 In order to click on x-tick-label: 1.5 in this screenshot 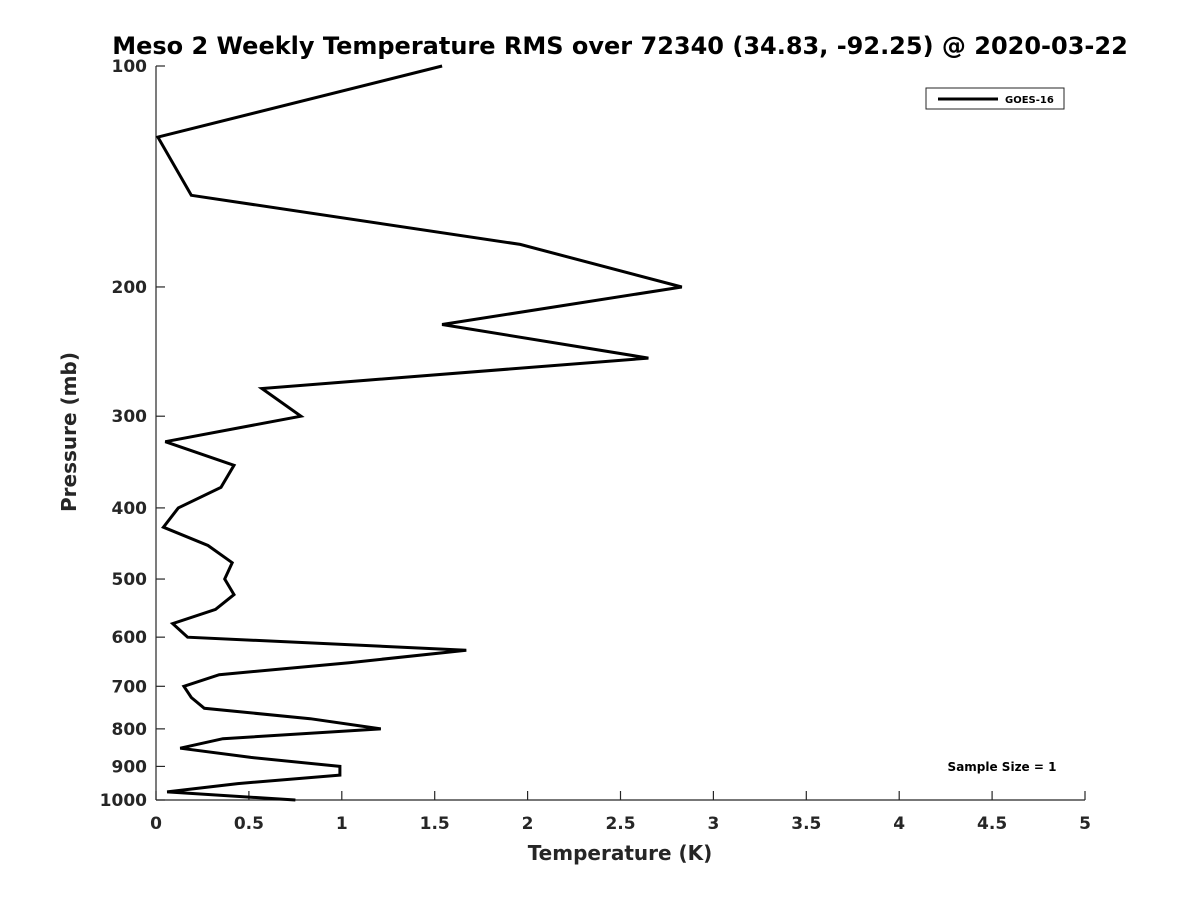, I will do `click(435, 824)`.